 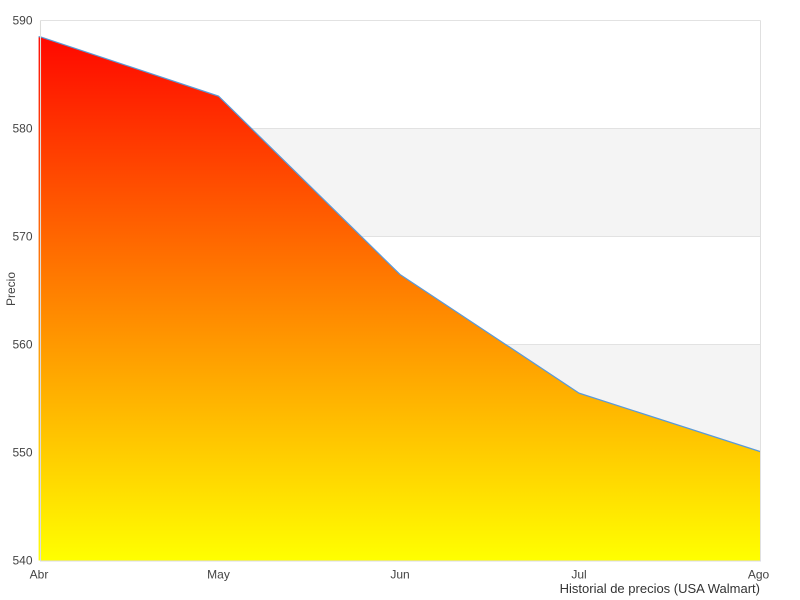 I want to click on svg-text: 550, so click(x=22, y=453).